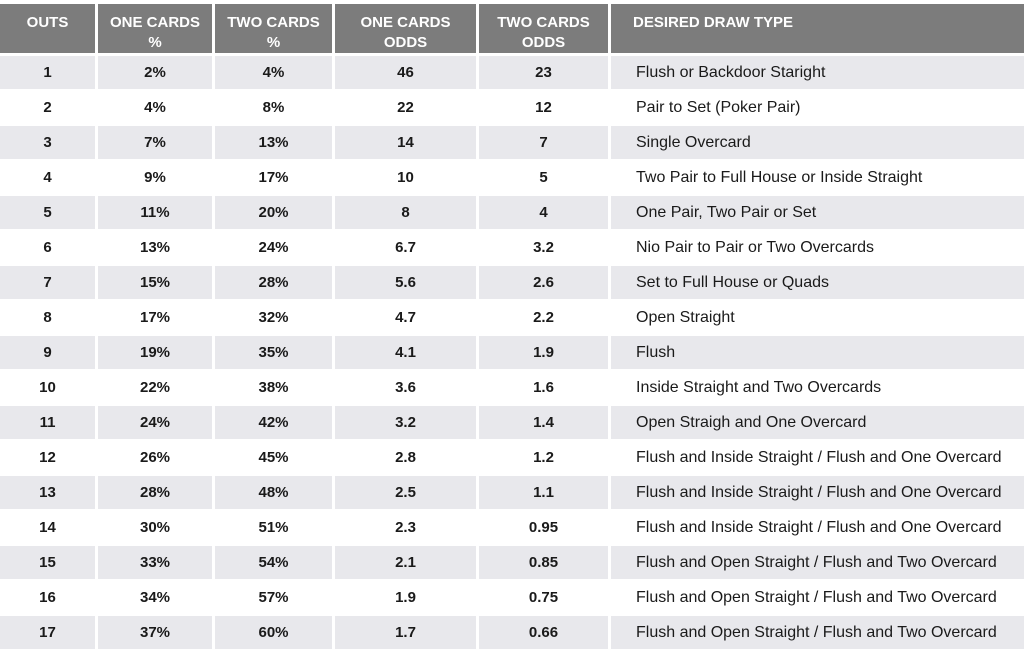  What do you see at coordinates (817, 212) in the screenshot?
I see `draw-type-cell: One Pair, Two Pair or Set` at bounding box center [817, 212].